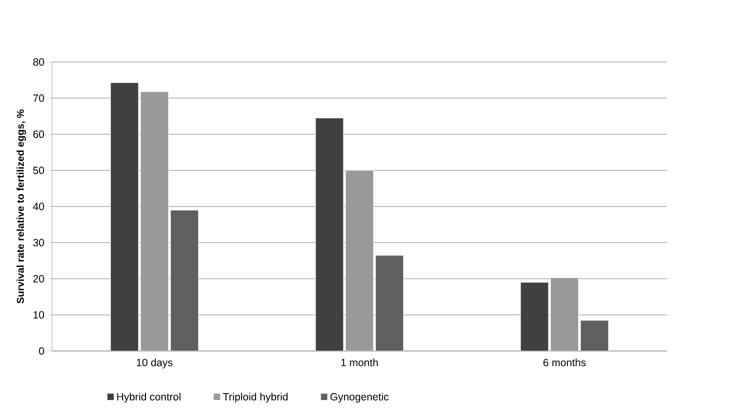  Describe the element at coordinates (41, 351) in the screenshot. I see `y-tick-label: 0` at that location.